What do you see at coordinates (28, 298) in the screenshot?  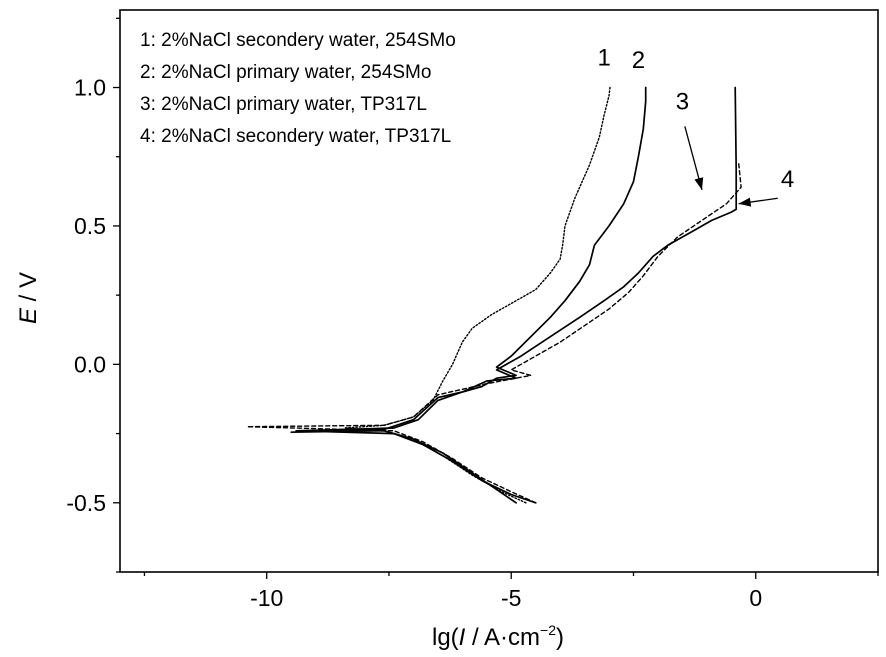 I see `y-axis-title: E / V` at bounding box center [28, 298].